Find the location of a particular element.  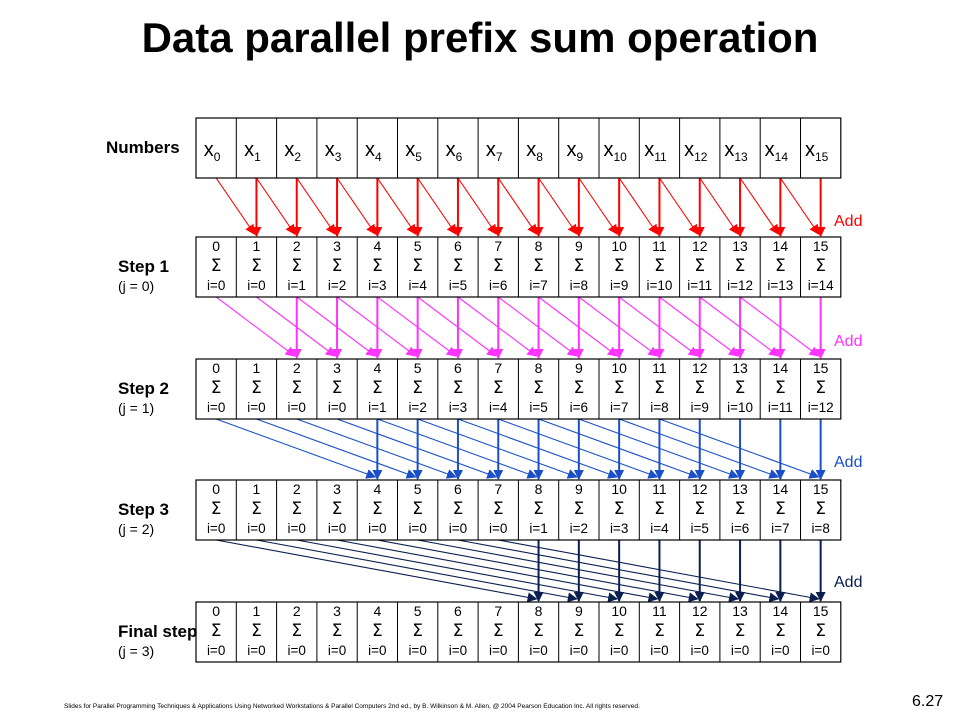

number-cell-x7: x7 is located at coordinates (494, 151).